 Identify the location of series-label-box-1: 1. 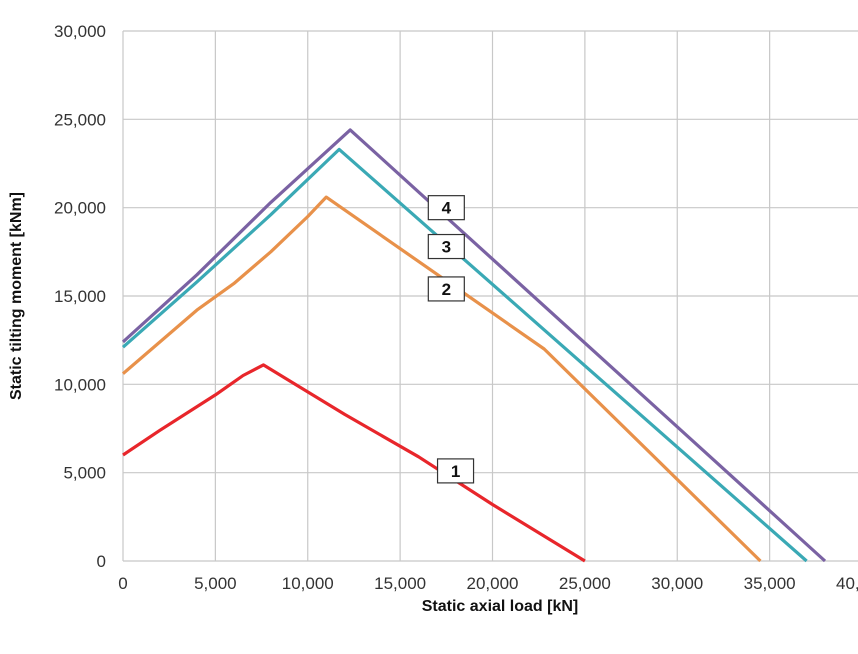
(455, 471).